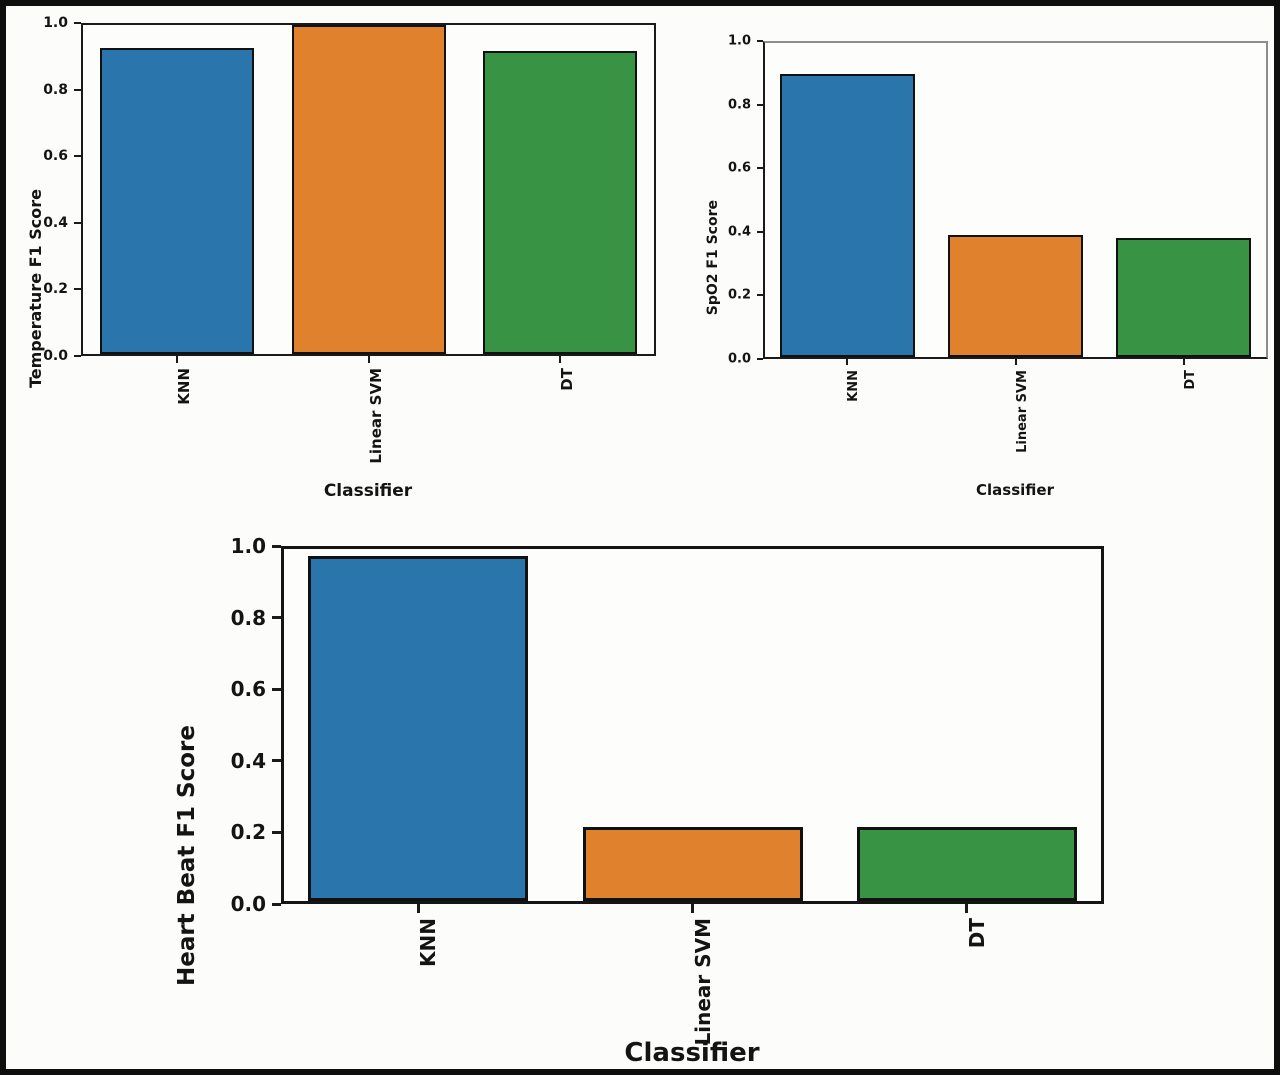 This screenshot has height=1075, width=1280. What do you see at coordinates (35, 289) in the screenshot?
I see `y-axis-label-text: Temperature F1 Score` at bounding box center [35, 289].